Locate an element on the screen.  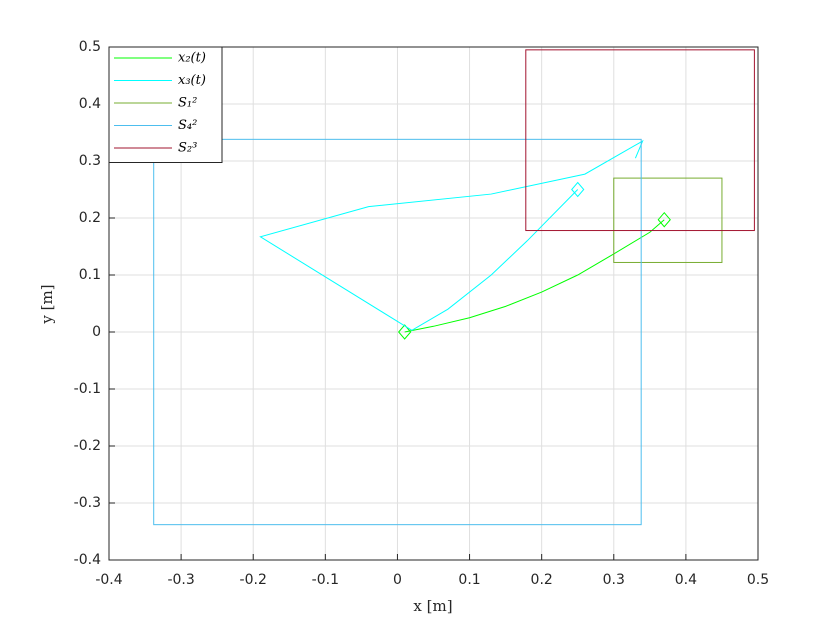
x-tick-label: 0.3 is located at coordinates (614, 580).